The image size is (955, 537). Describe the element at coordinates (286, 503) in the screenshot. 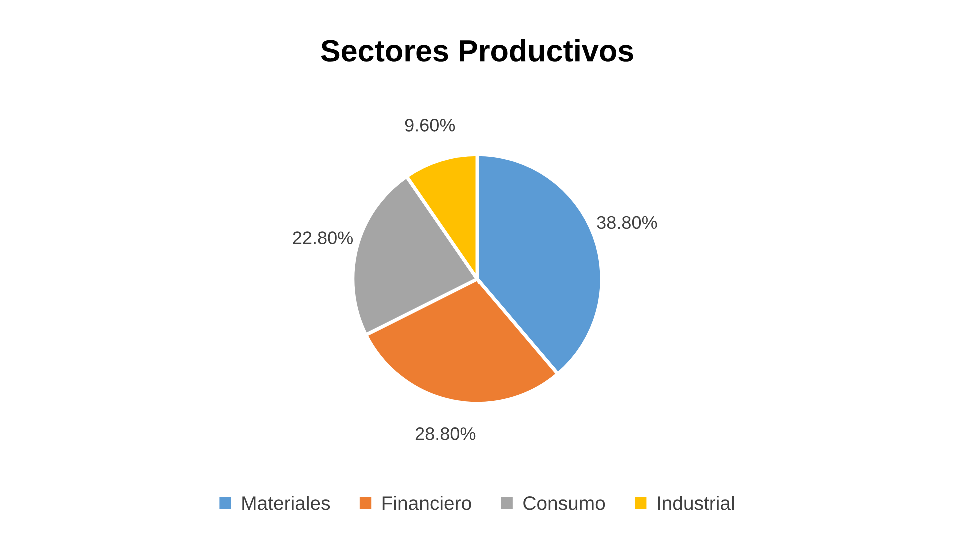

I see `legend-label: Materiales` at that location.